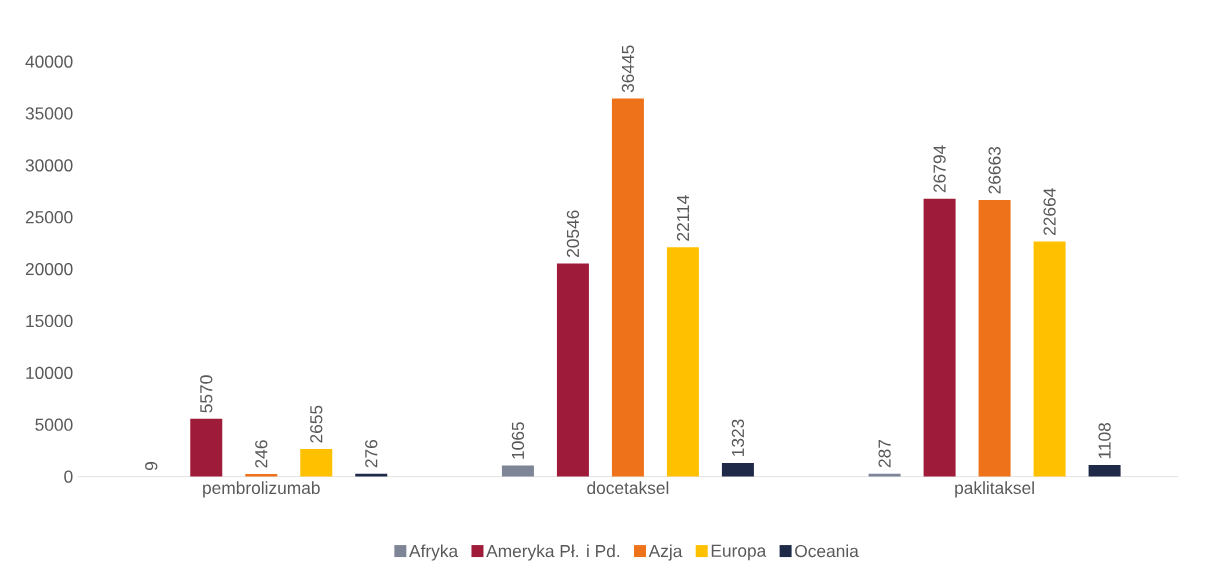  I want to click on y-tick-label: 35000, so click(49, 113).